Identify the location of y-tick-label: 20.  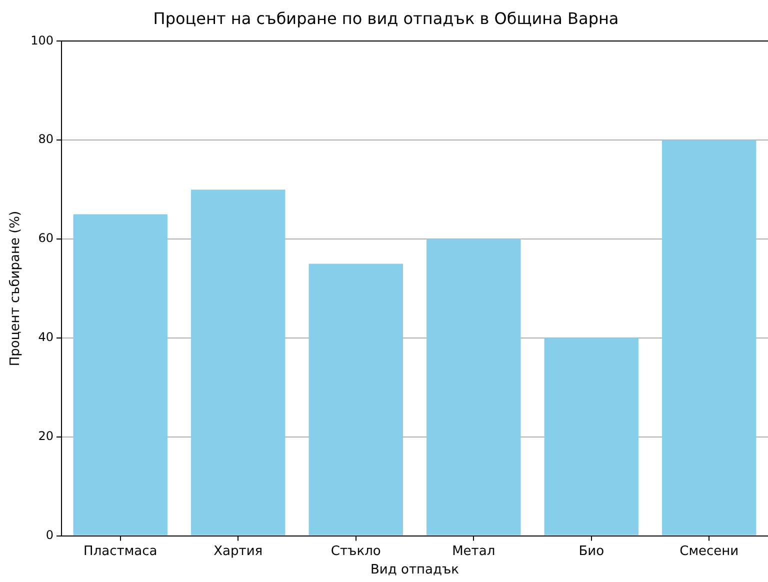
(46, 436).